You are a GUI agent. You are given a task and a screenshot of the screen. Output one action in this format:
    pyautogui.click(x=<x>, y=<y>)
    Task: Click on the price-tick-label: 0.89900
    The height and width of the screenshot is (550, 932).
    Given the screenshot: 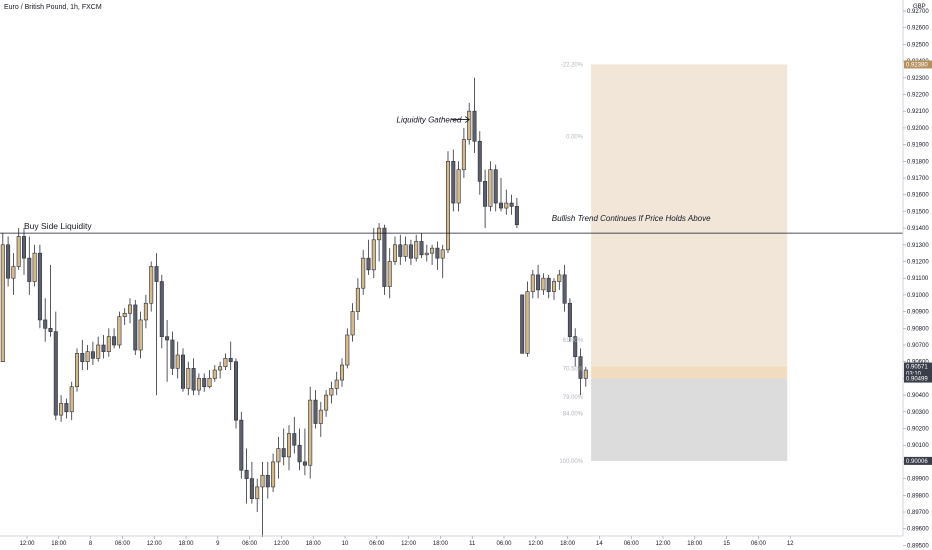 What is the action you would take?
    pyautogui.click(x=918, y=480)
    